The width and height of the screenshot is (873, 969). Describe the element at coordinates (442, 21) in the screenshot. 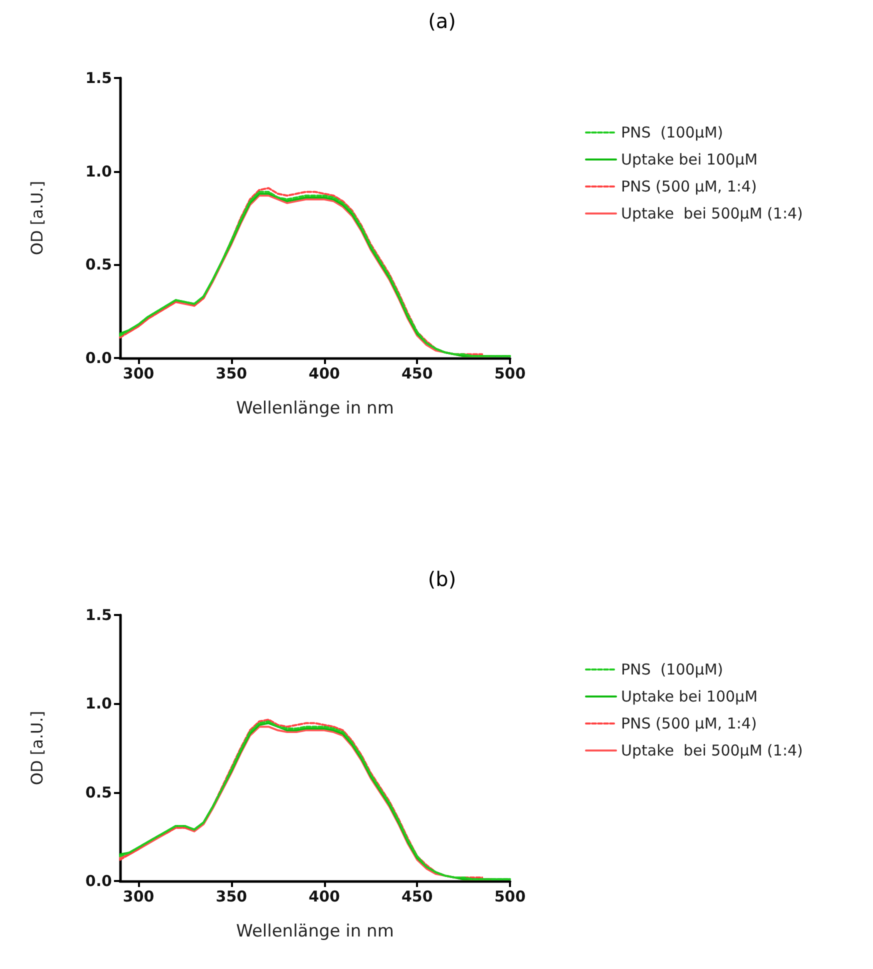

I see `chart-title: (a)` at that location.